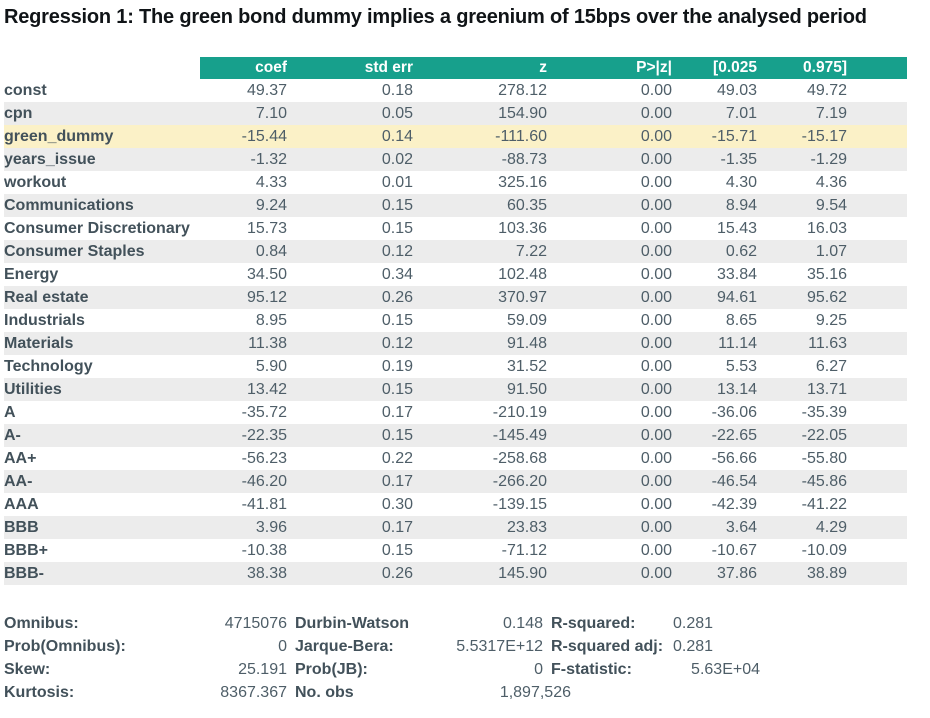  Describe the element at coordinates (741, 205) in the screenshot. I see `table-cell: 8.94` at that location.